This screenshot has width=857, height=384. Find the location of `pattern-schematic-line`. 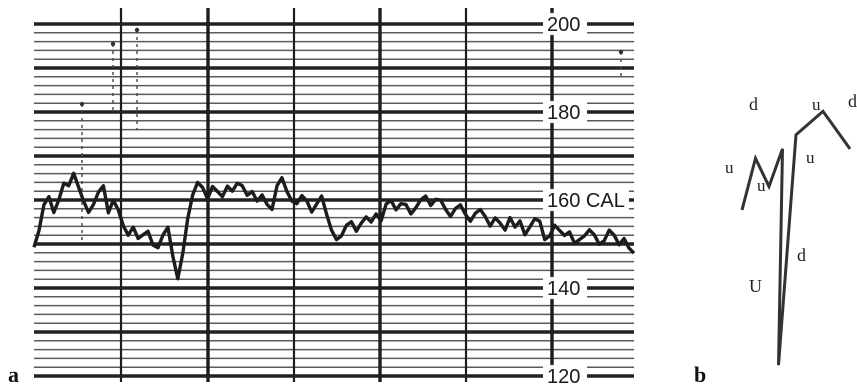

pattern-schematic-line is located at coordinates (796, 237).